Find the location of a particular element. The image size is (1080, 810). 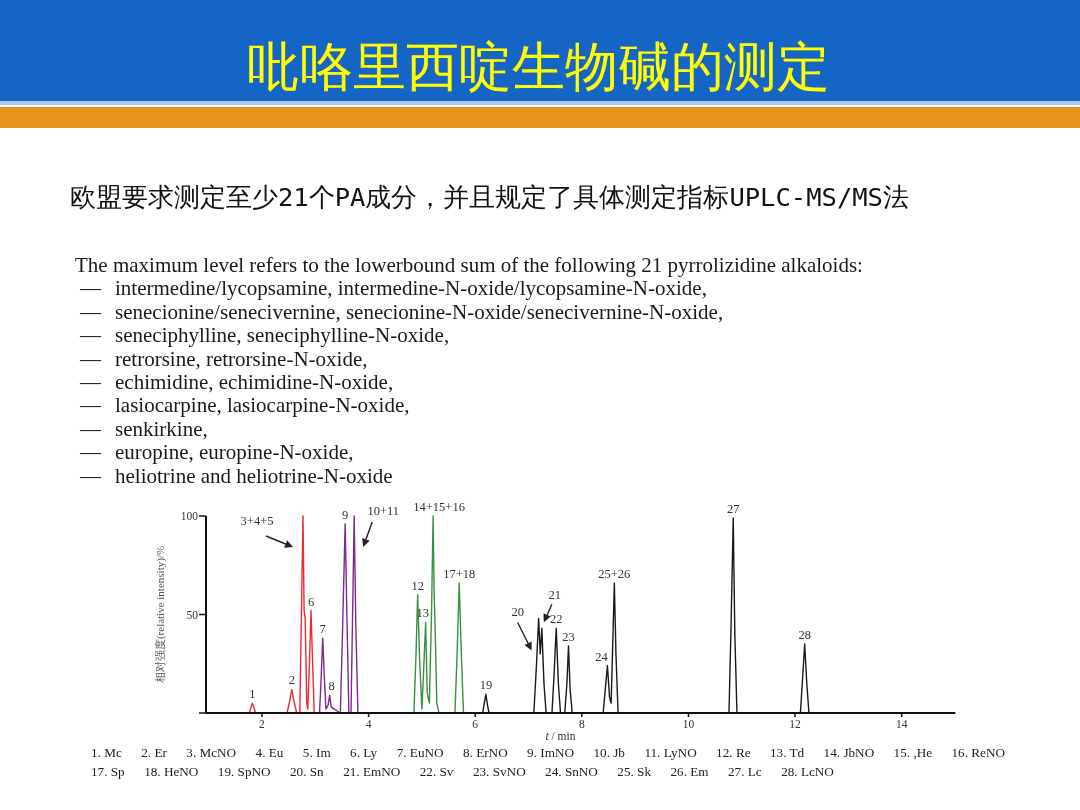

text: 15. ,He is located at coordinates (913, 752).